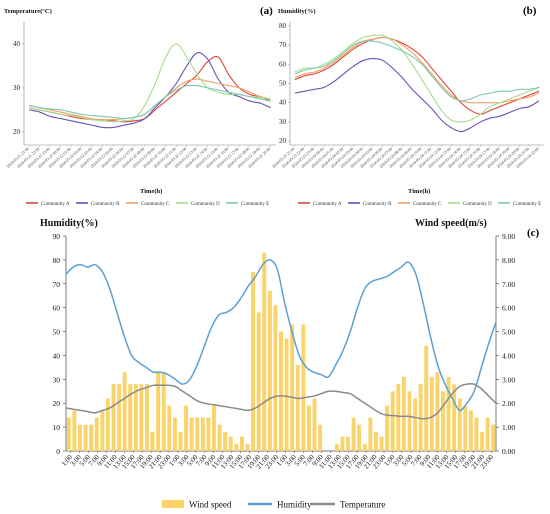  I want to click on a-y-tick-label: 30, so click(17, 88).